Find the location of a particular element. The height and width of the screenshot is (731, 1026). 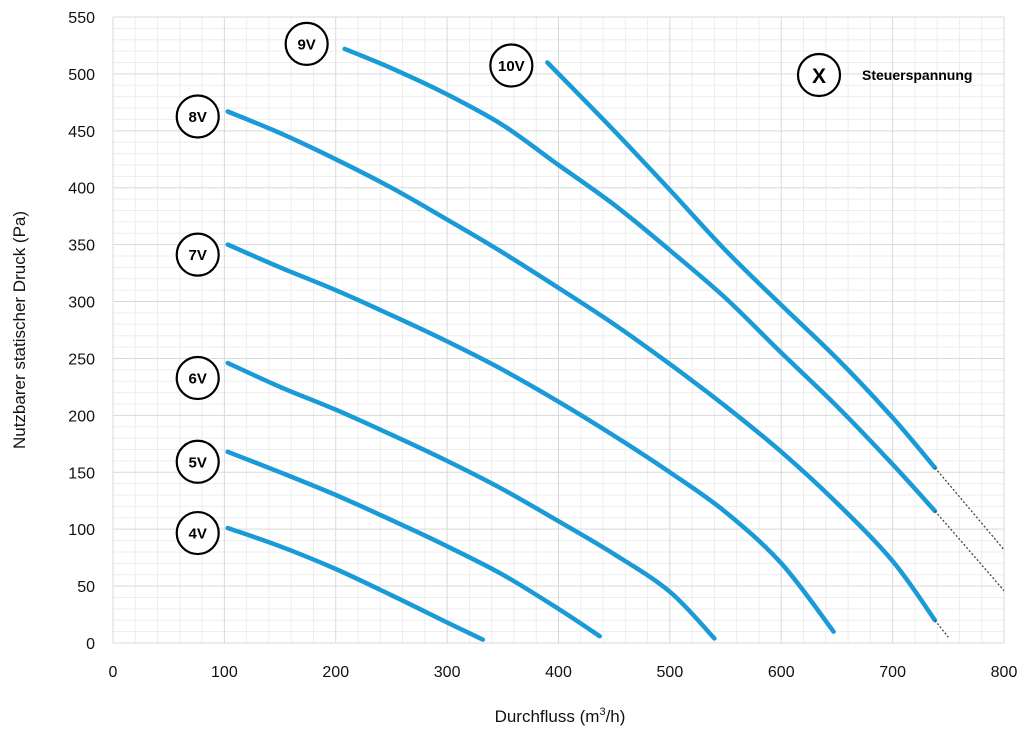

curve-label-8v: 8V is located at coordinates (197, 116).